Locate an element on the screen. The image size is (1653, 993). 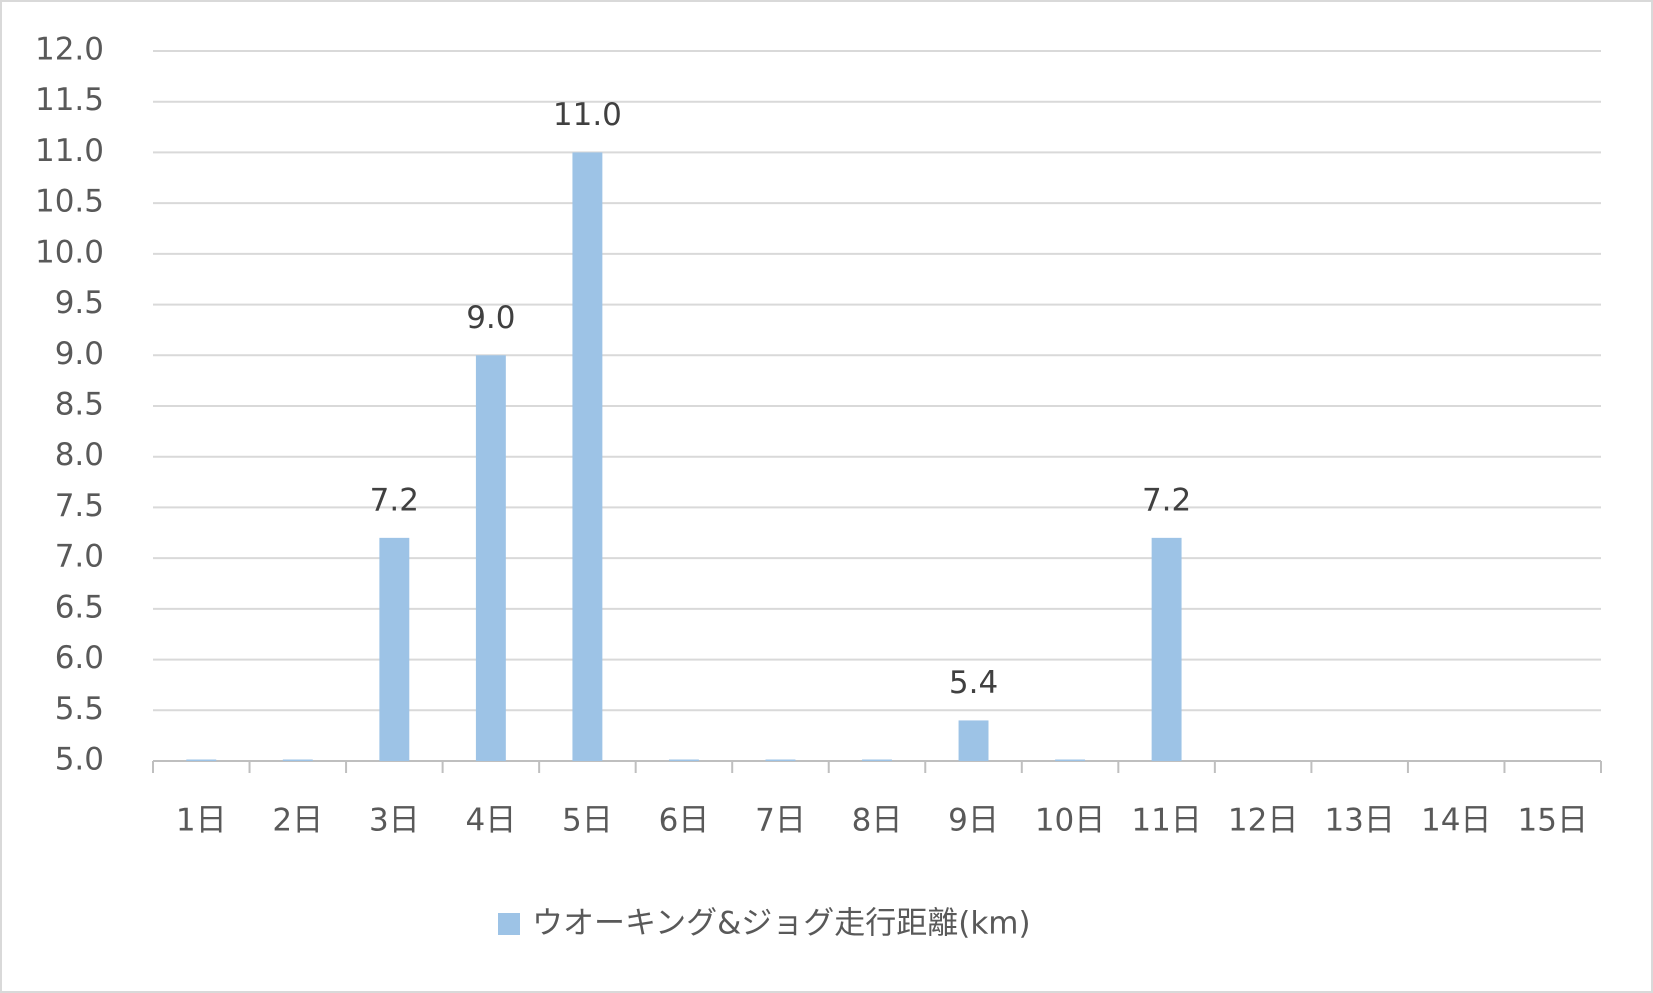
data-label: 5.4 is located at coordinates (973, 683).